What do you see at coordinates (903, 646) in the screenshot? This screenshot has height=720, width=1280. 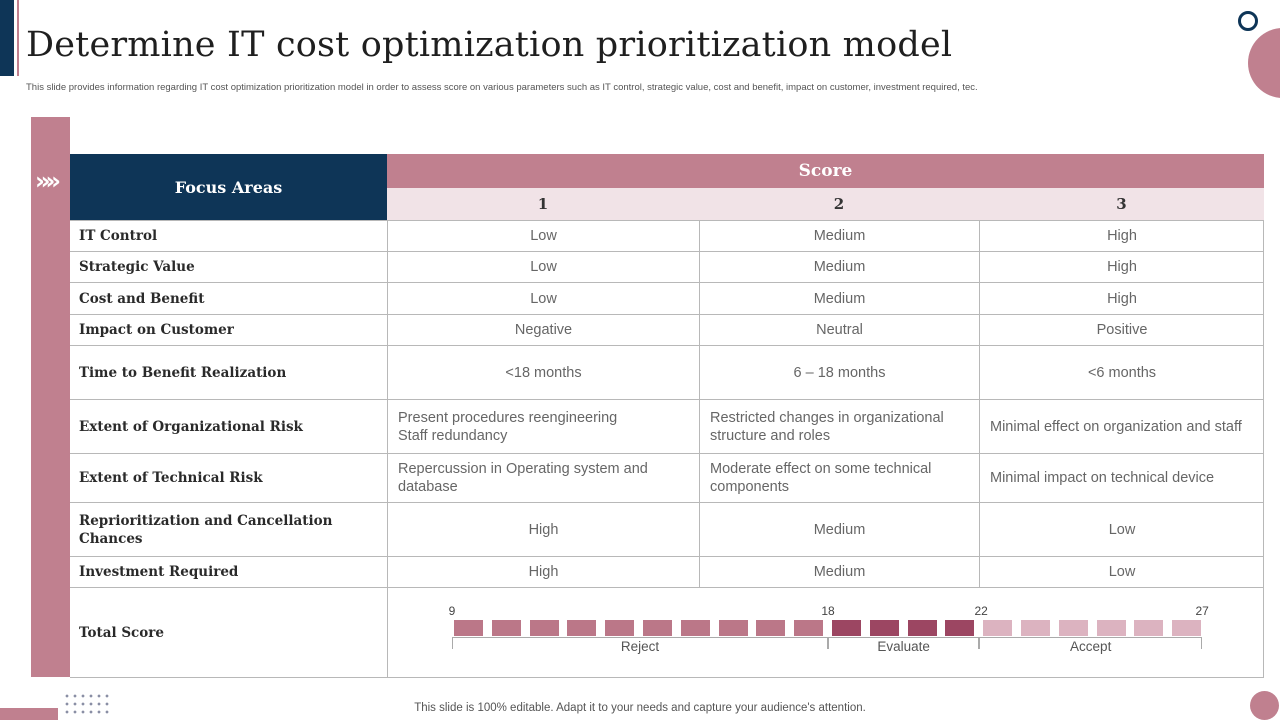 I see `score-range-label: Evaluate` at bounding box center [903, 646].